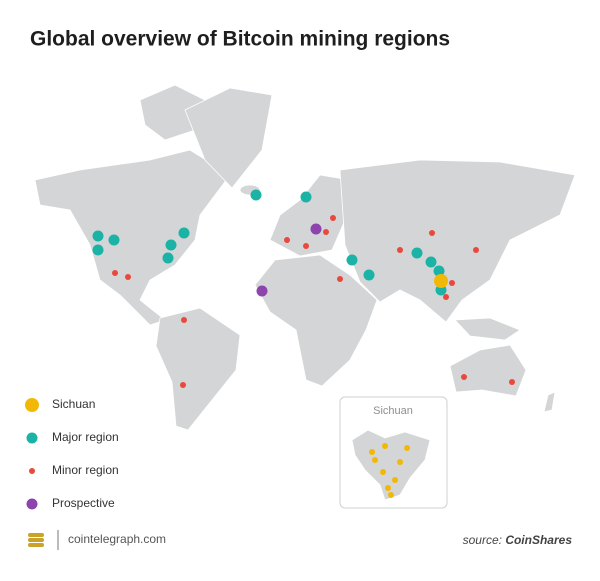  Describe the element at coordinates (549, 402) in the screenshot. I see `new-zealand` at that location.